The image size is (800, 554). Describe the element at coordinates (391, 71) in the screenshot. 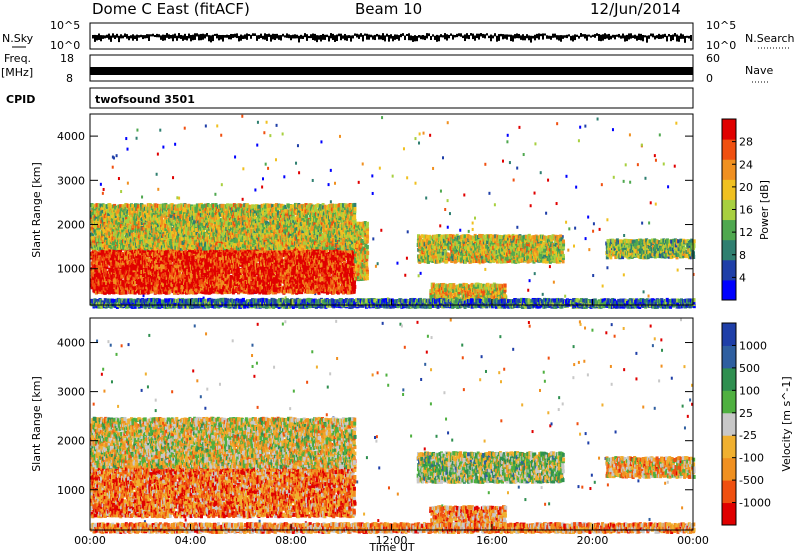

I see `freq-trace` at that location.